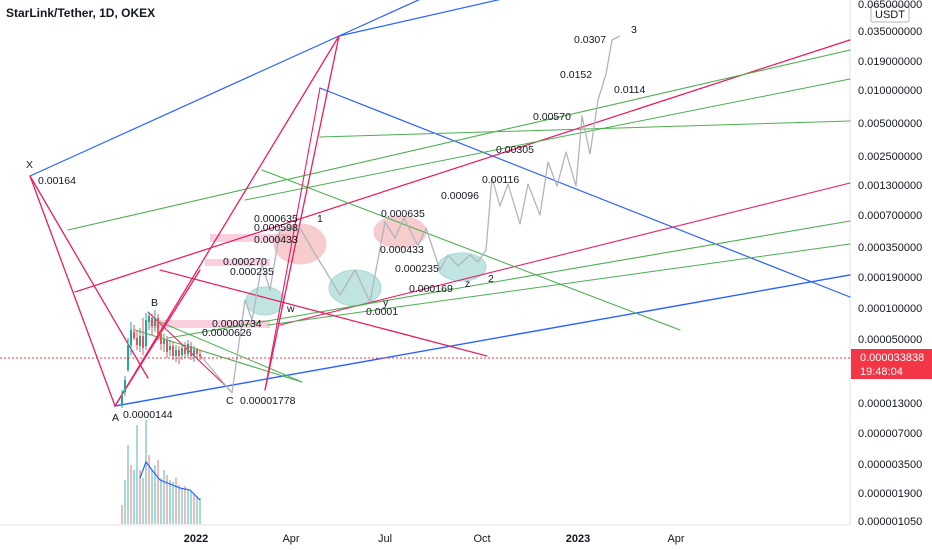  I want to click on price-tick-label: 0.000350000, so click(890, 248).